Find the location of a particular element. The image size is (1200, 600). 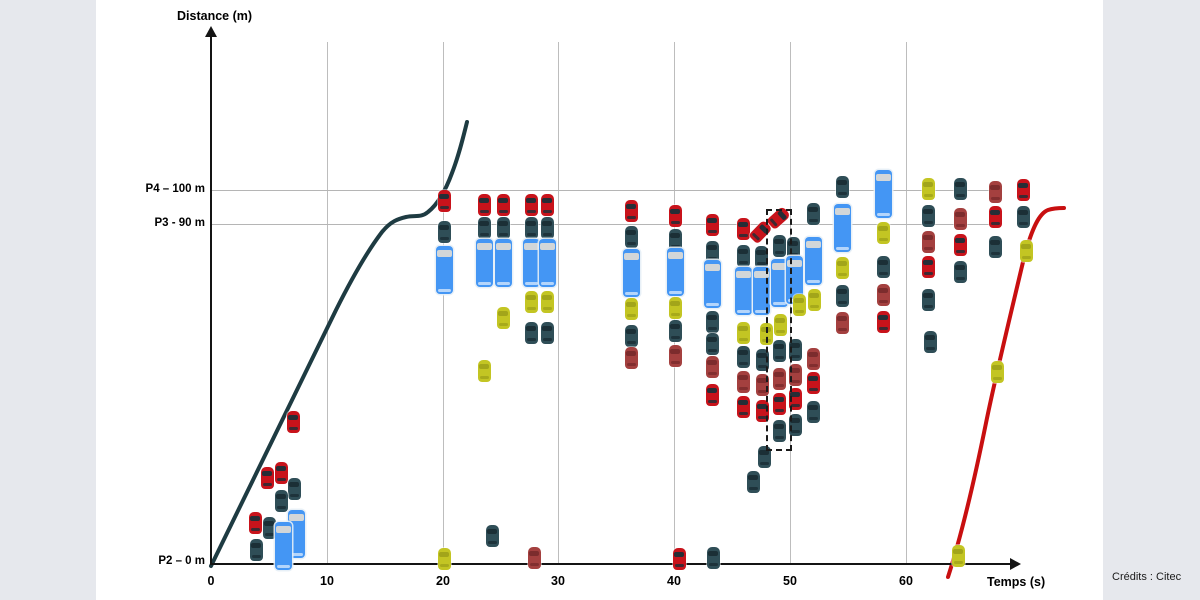

left-margin-band is located at coordinates (48, 300).